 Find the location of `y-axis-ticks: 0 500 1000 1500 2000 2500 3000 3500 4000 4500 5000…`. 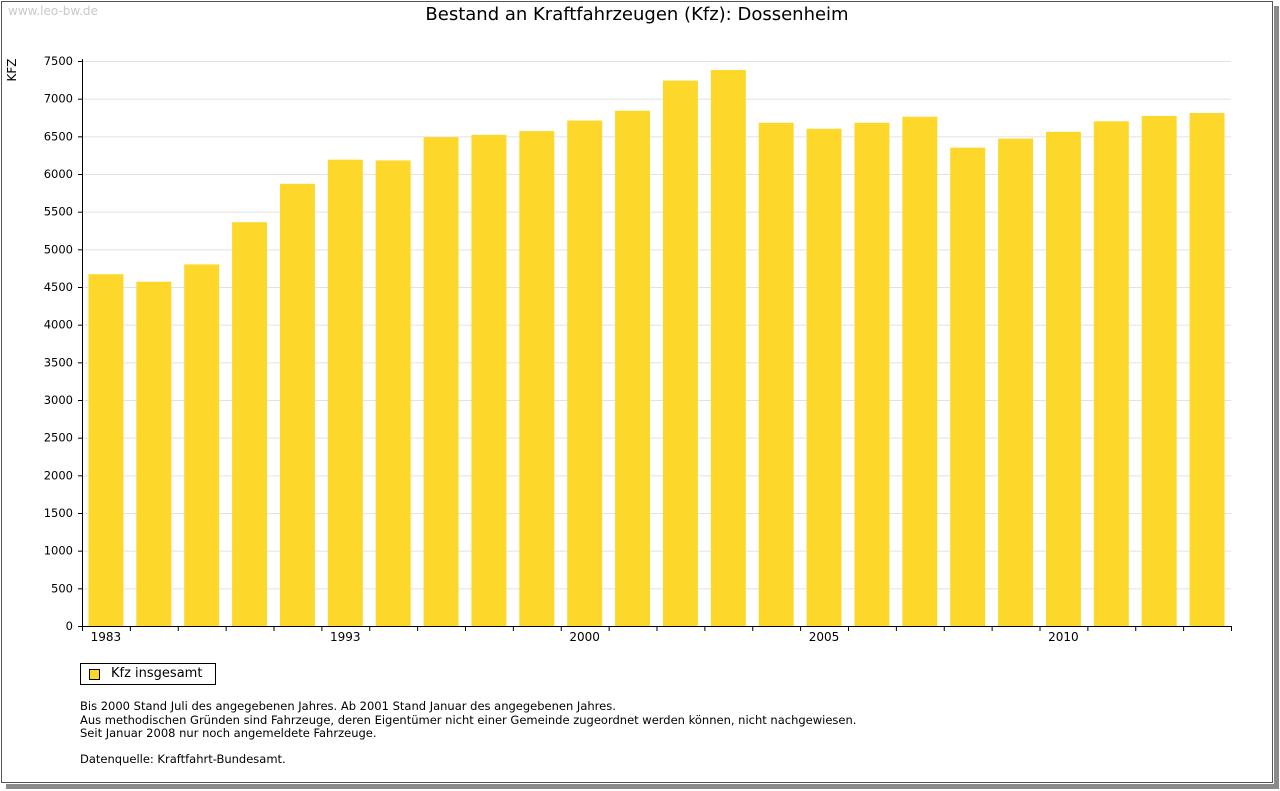

y-axis-ticks: 0 500 1000 1500 2000 2500 3000 3500 4000 4500 5000… is located at coordinates (63, 343).